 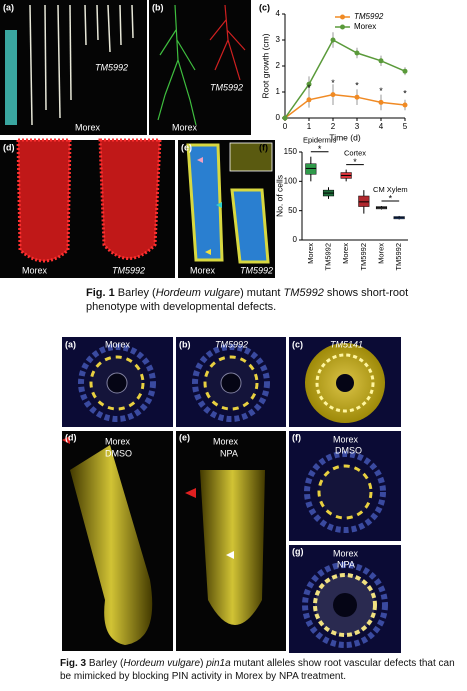 What do you see at coordinates (365, 26) in the screenshot?
I see `legend-label: Morex` at bounding box center [365, 26].